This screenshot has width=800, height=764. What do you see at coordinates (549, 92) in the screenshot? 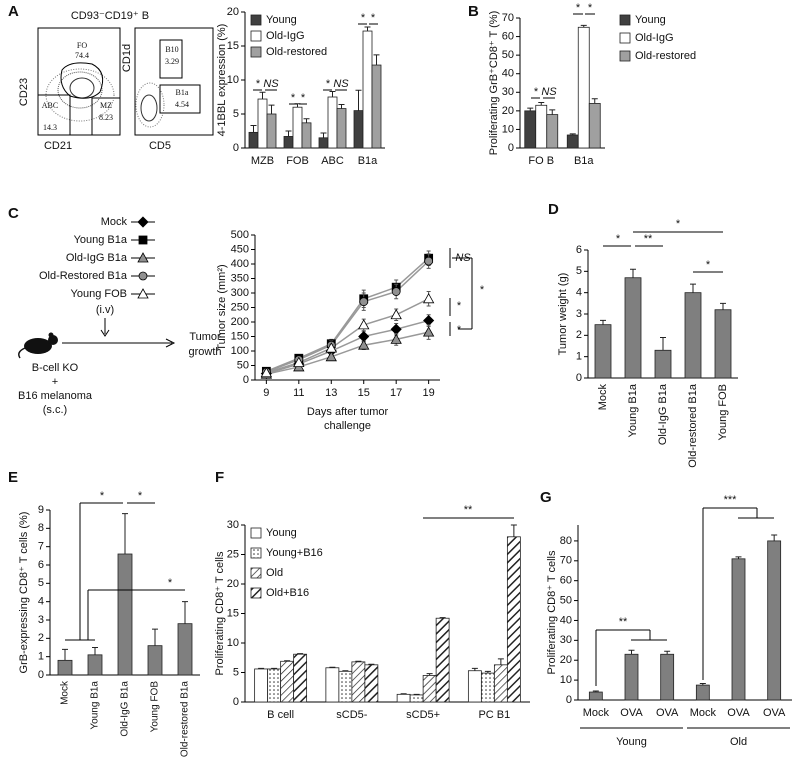
I see `annotation: NS` at bounding box center [549, 92].